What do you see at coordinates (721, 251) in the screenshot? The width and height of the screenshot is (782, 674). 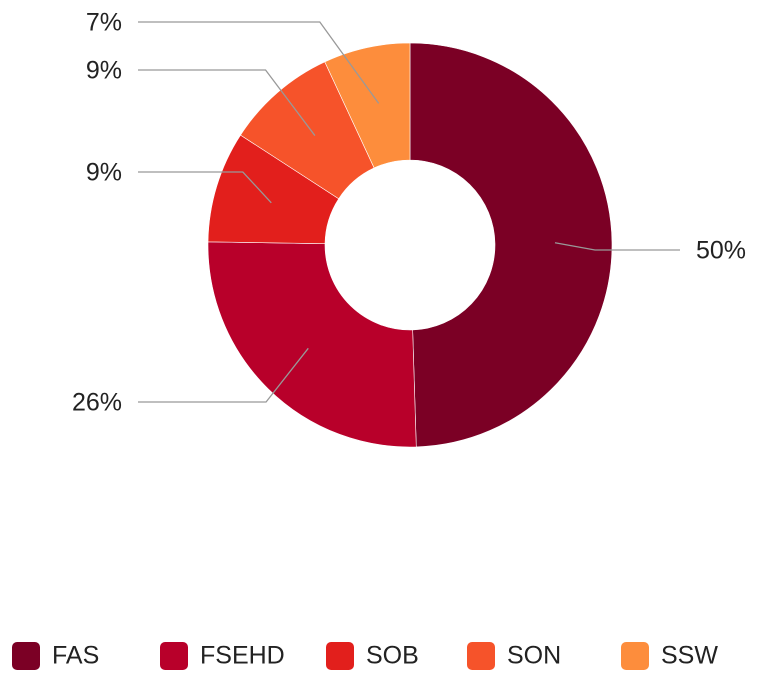 I see `data-label: 50%` at bounding box center [721, 251].